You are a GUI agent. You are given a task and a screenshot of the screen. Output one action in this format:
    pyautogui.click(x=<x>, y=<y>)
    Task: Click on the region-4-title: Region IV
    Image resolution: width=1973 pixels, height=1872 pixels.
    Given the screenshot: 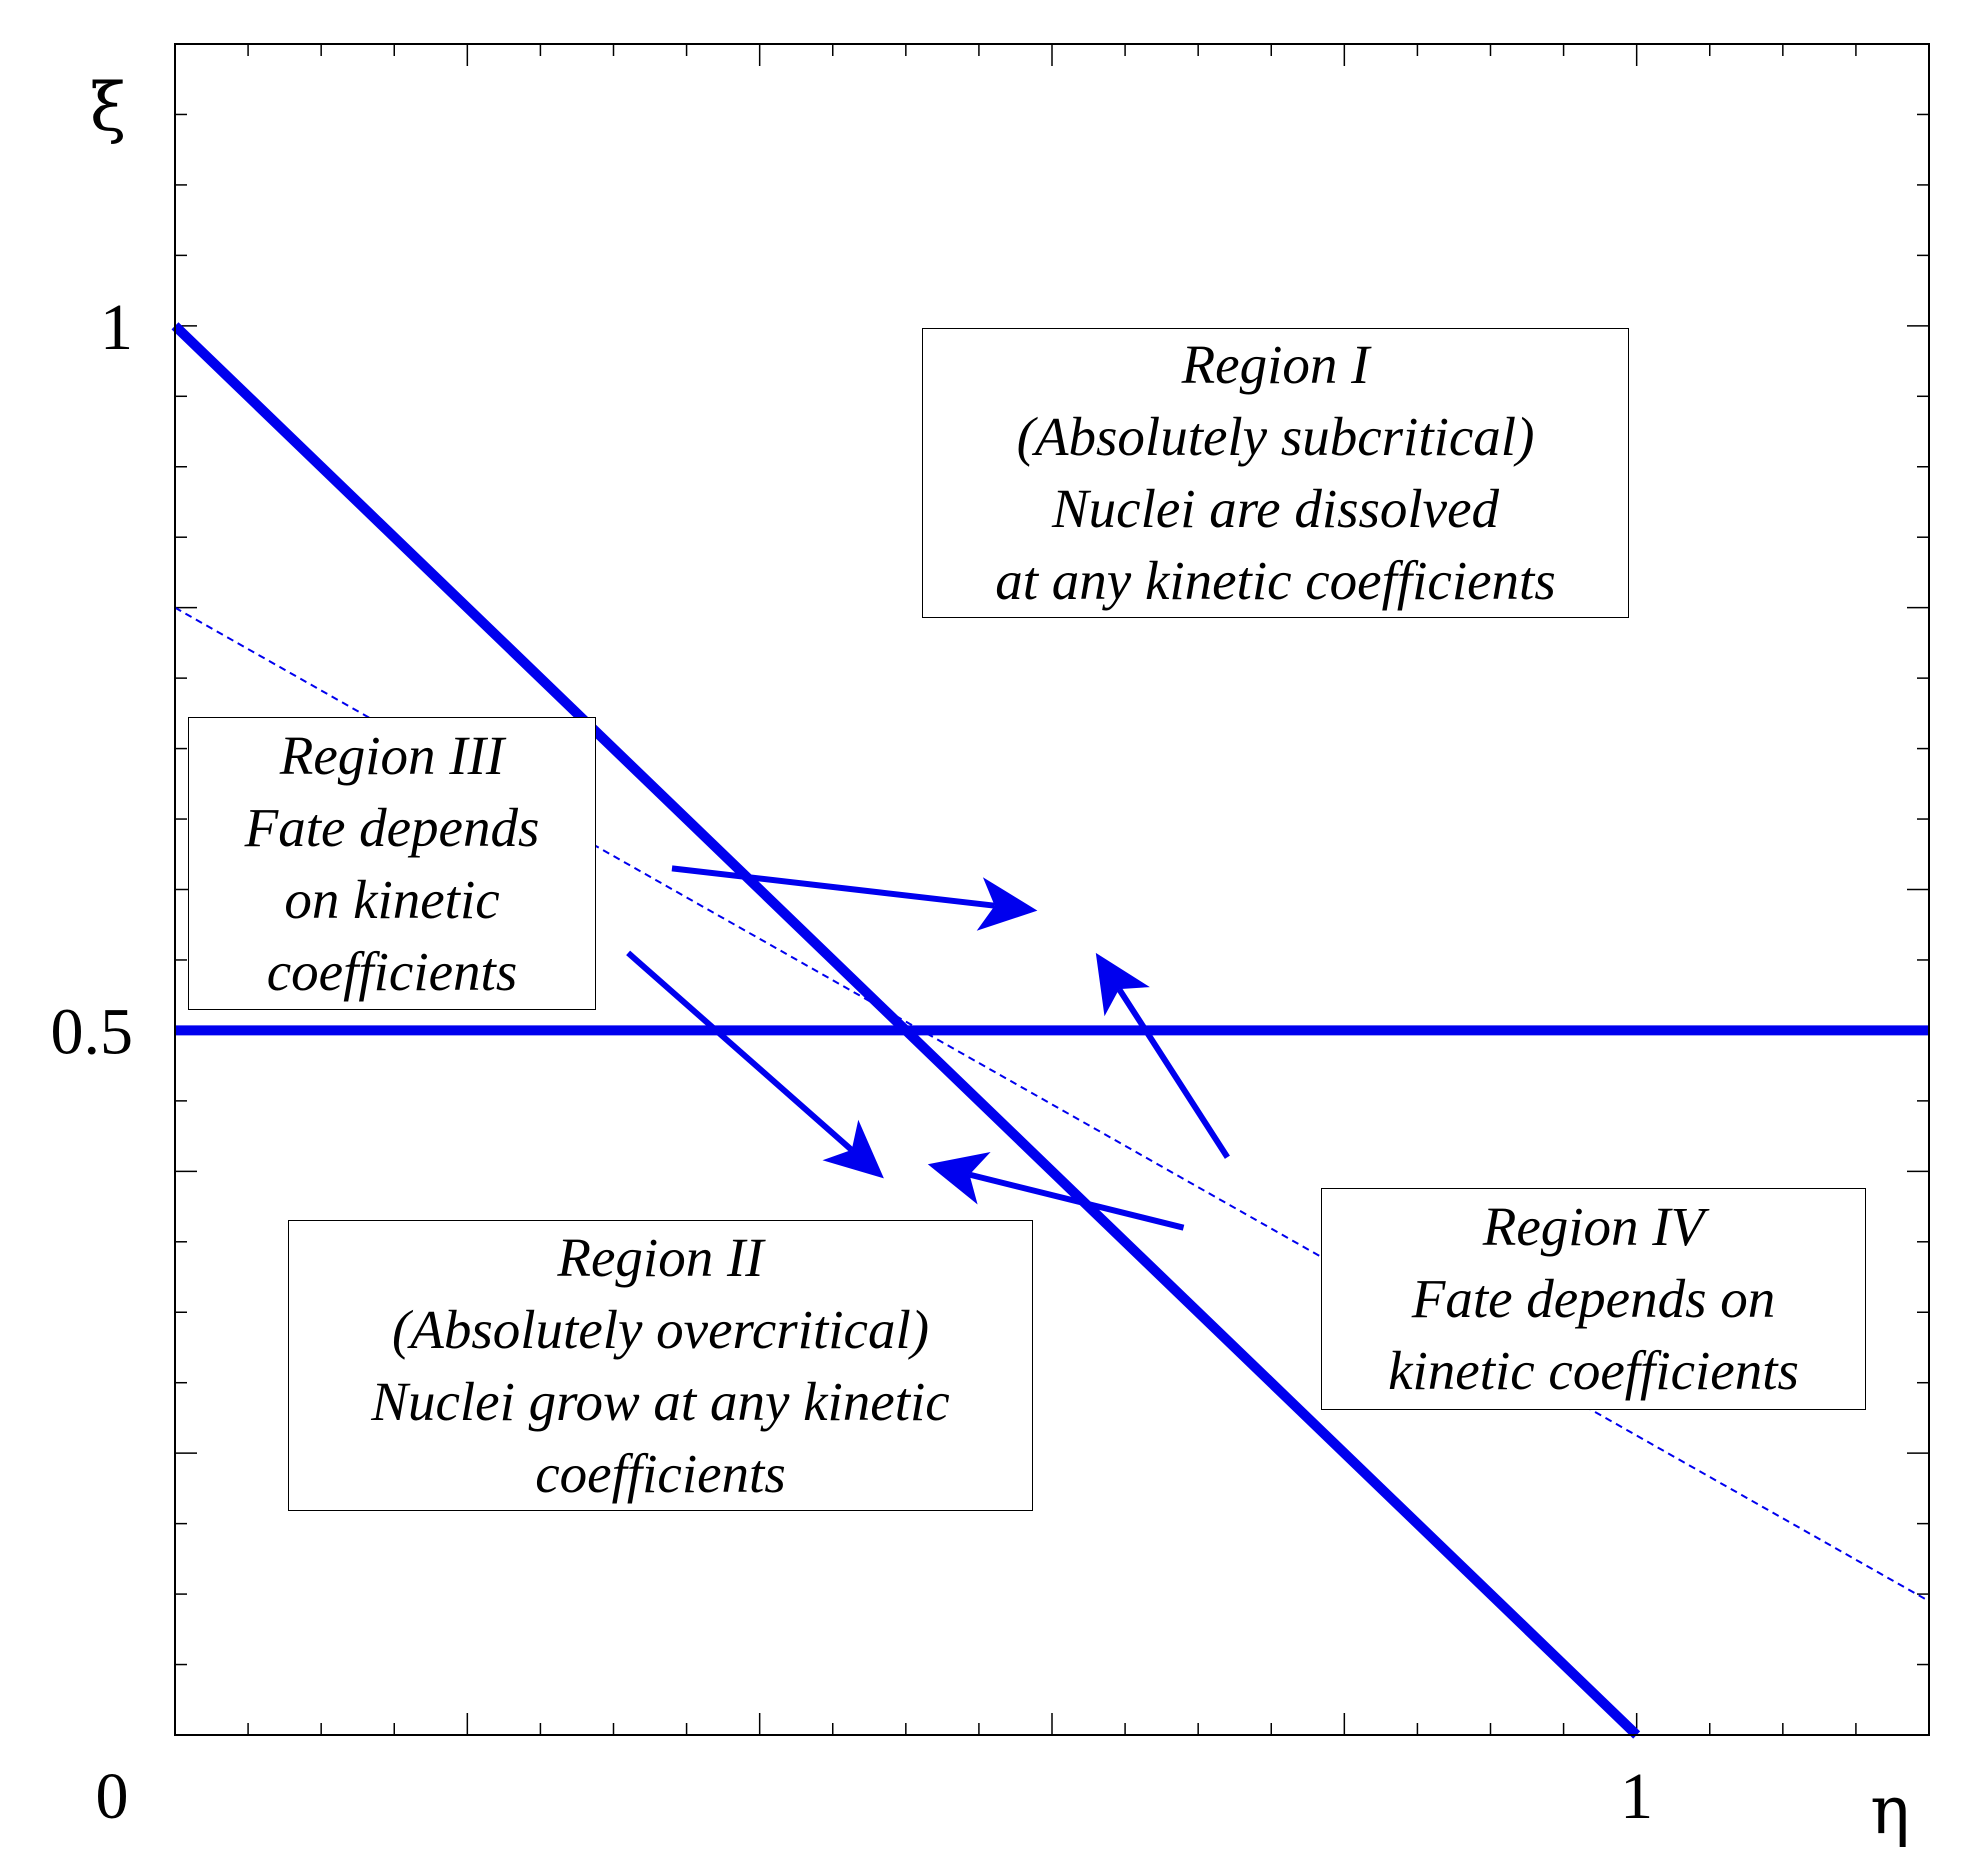 What is the action you would take?
    pyautogui.click(x=1593, y=1226)
    